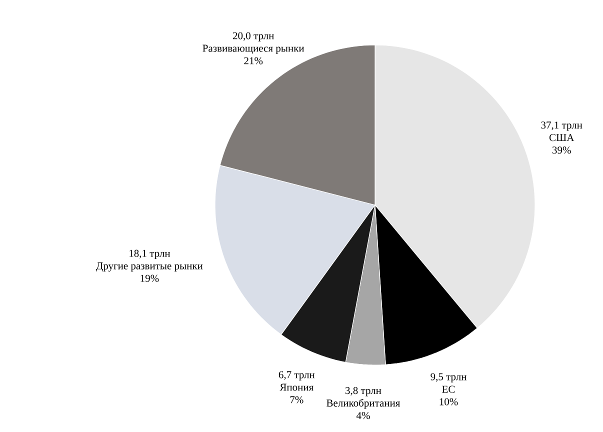 The height and width of the screenshot is (432, 603). I want to click on text: 19%, so click(149, 278).